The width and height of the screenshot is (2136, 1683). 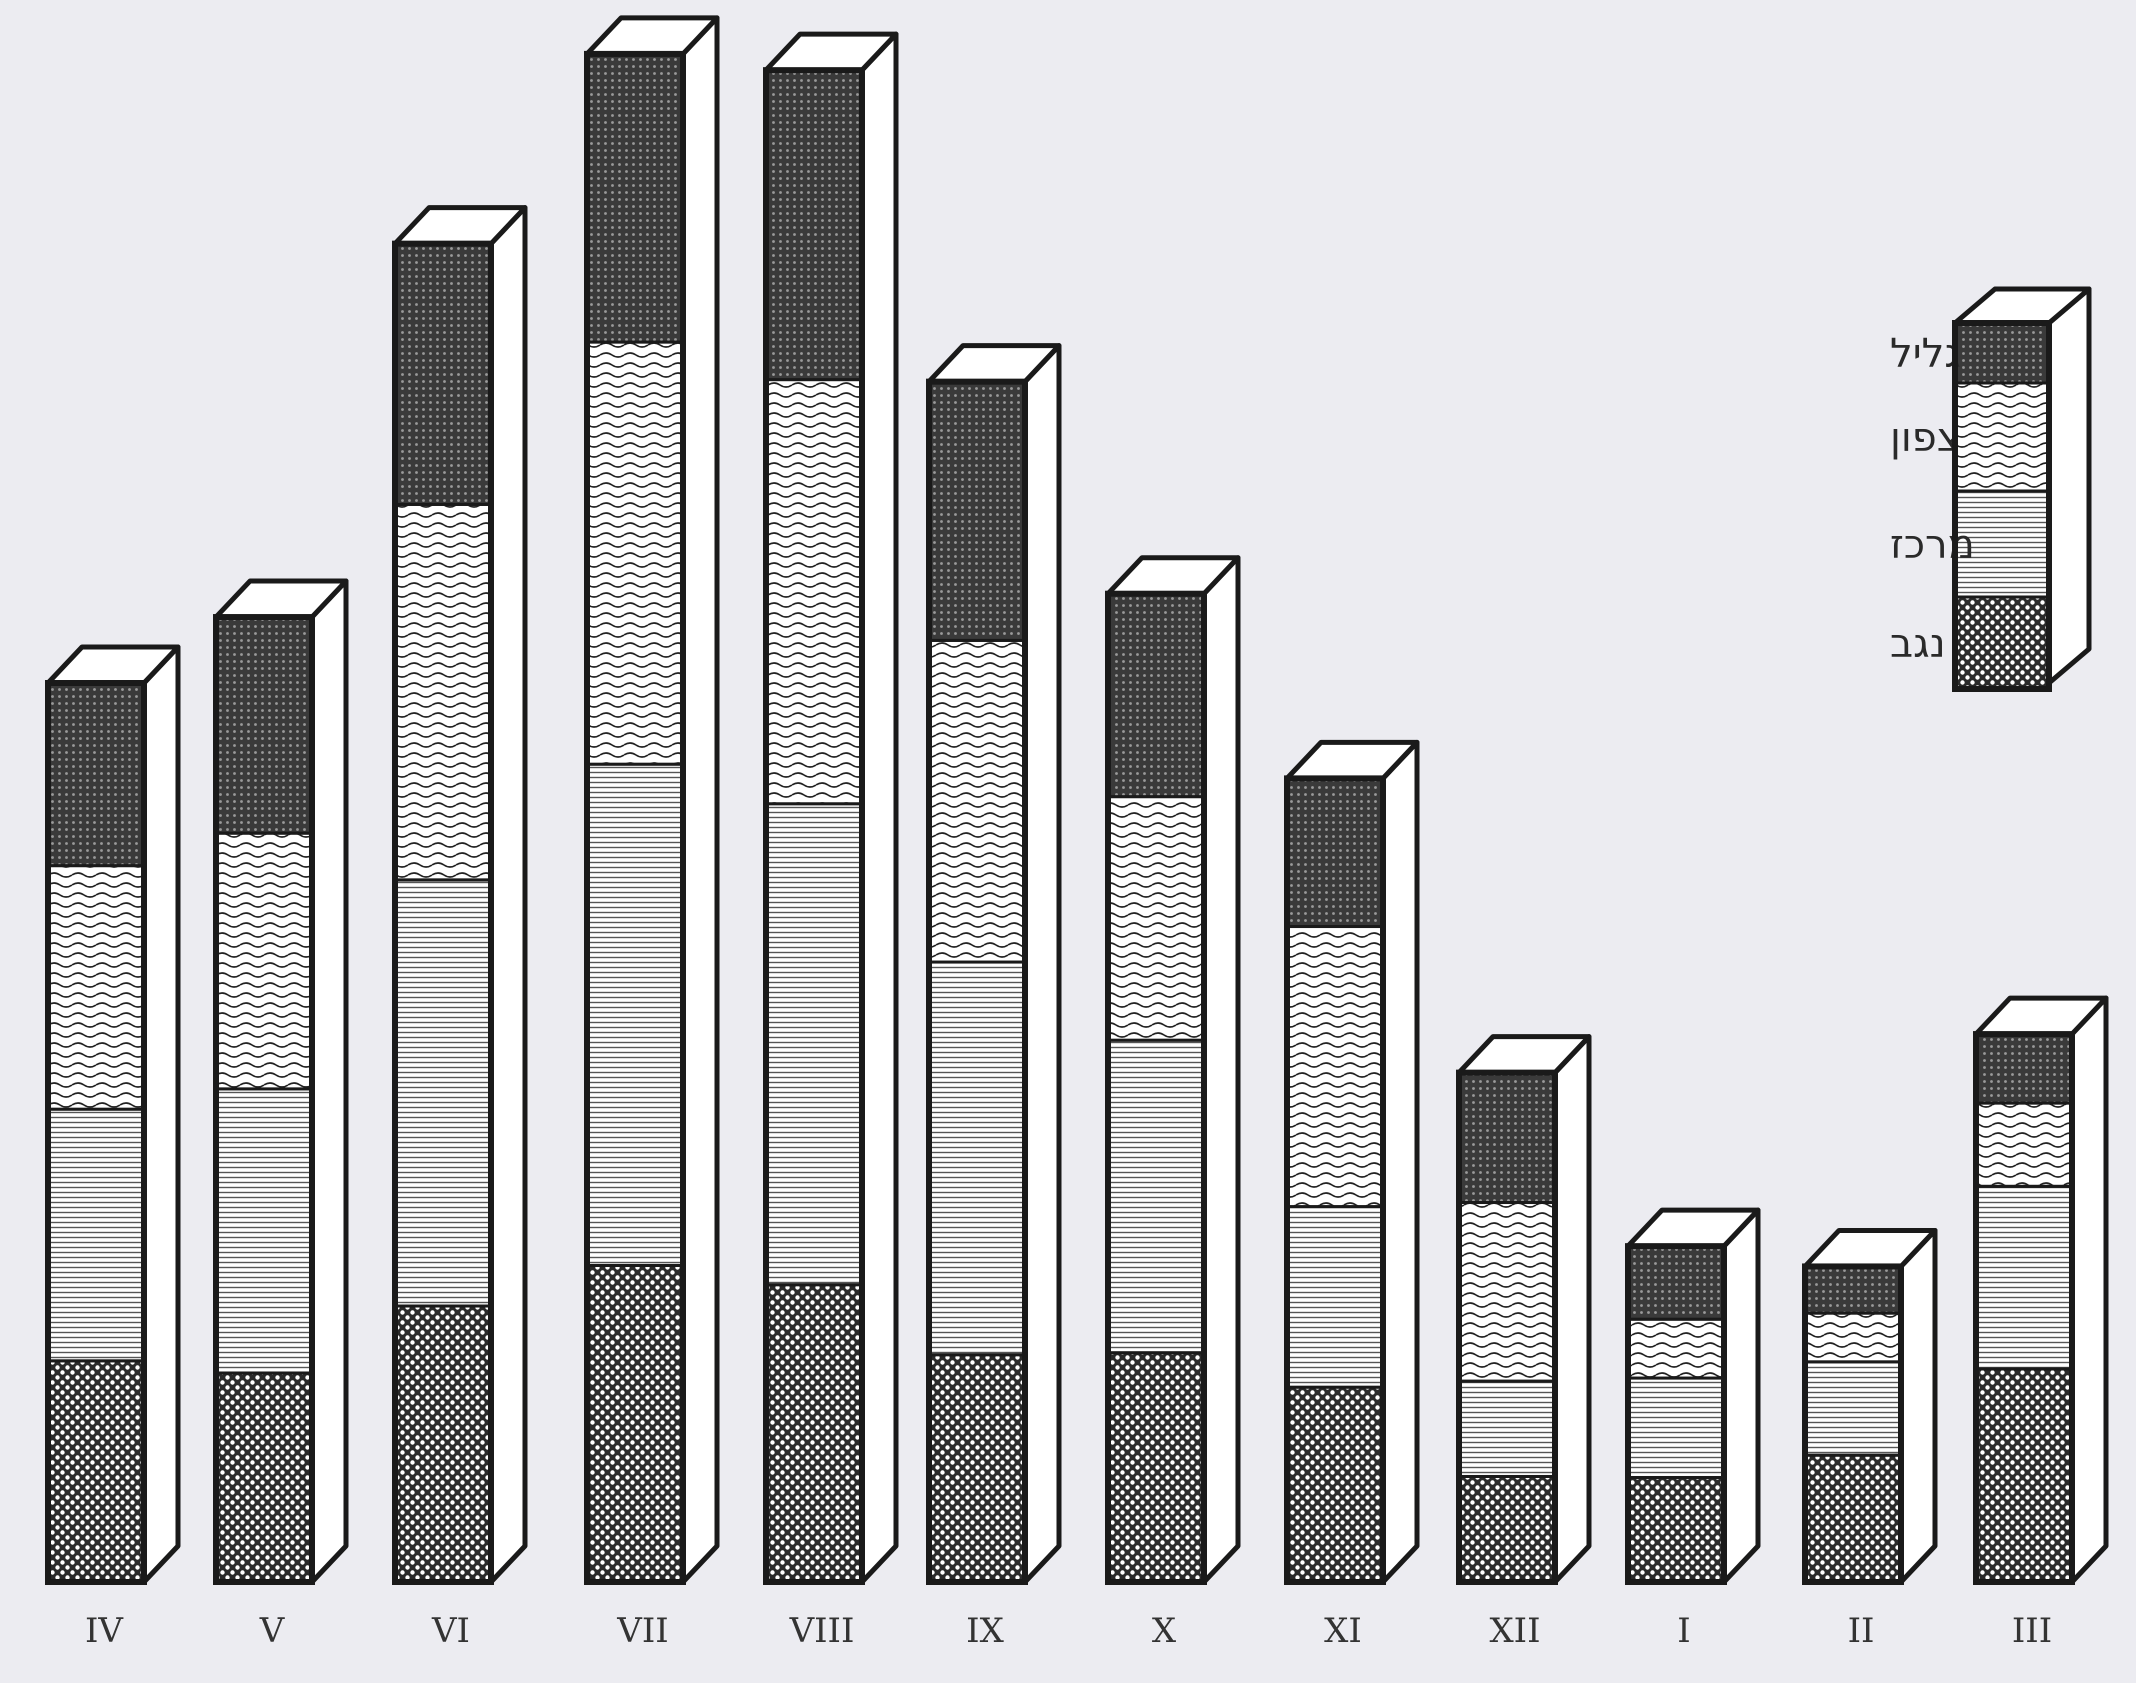 I want to click on month-label: III, so click(x=2032, y=1631).